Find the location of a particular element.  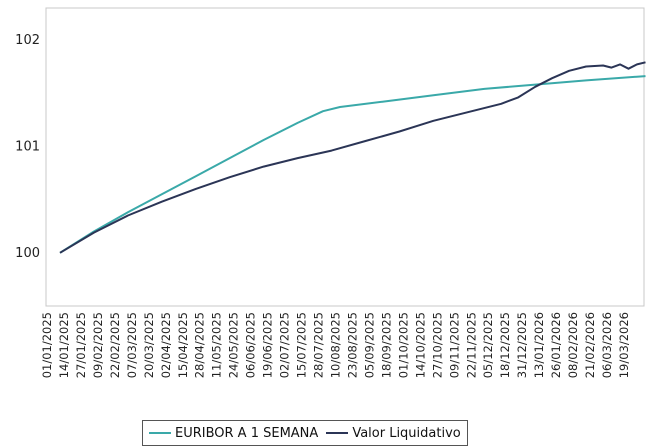

x-tick-label: 14/01/2025 is located at coordinates (64, 345).